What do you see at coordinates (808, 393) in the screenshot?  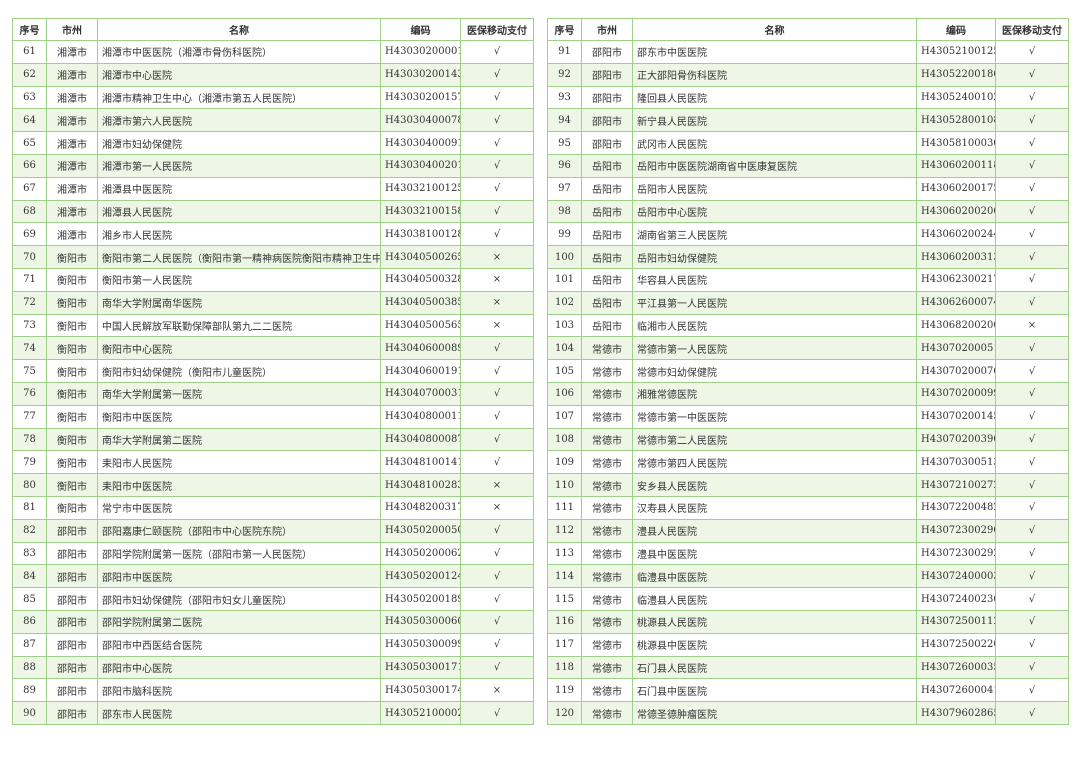 I see `table-row: 106 常德市 湘雅常德医院 H43070200099 √` at bounding box center [808, 393].